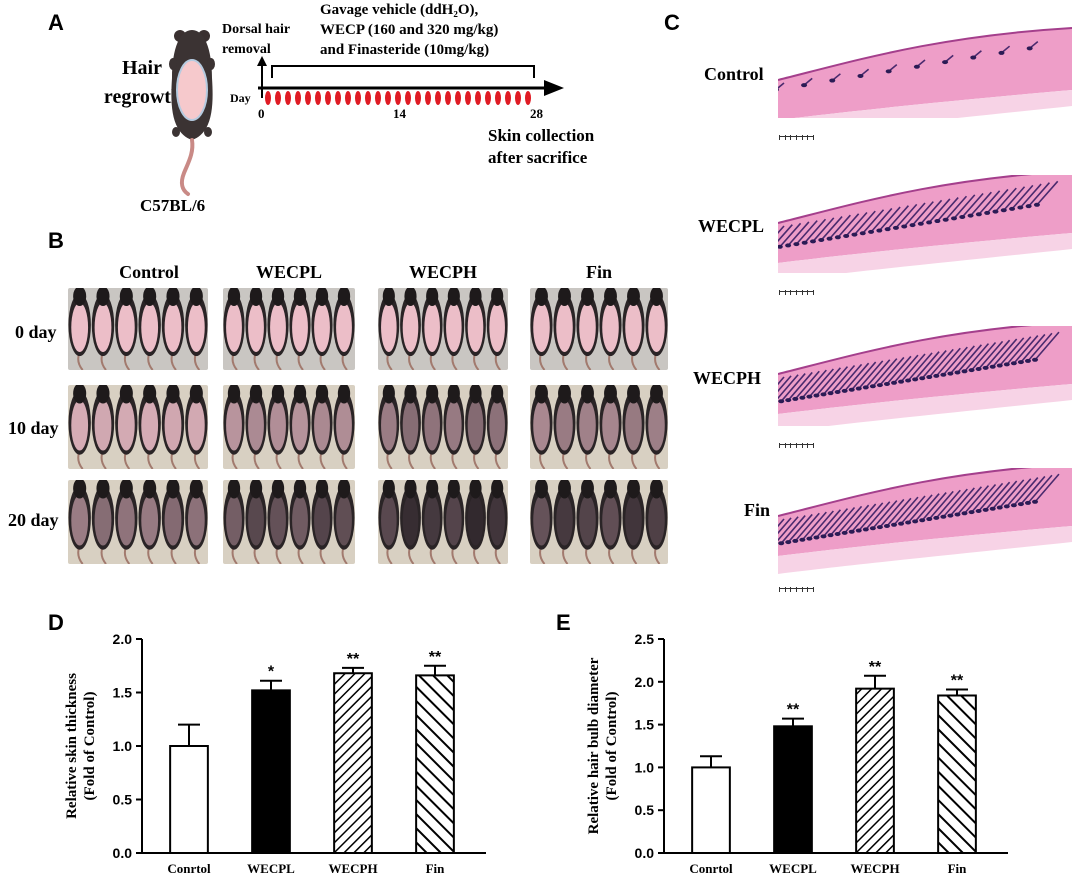 This screenshot has width=1072, height=876. Describe the element at coordinates (672, 22) in the screenshot. I see `panel-label-c: C` at that location.